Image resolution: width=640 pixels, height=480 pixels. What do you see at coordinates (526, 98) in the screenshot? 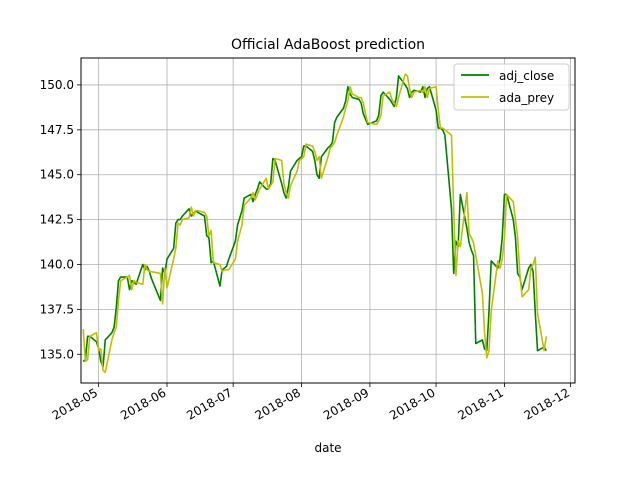
I see `legend-label-ada-prey: ada_prey` at bounding box center [526, 98].